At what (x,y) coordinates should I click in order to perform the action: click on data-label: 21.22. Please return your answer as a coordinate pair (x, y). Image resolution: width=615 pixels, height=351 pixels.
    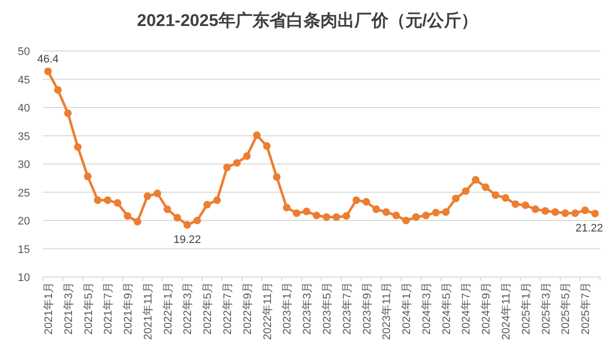
    Looking at the image, I should click on (589, 228).